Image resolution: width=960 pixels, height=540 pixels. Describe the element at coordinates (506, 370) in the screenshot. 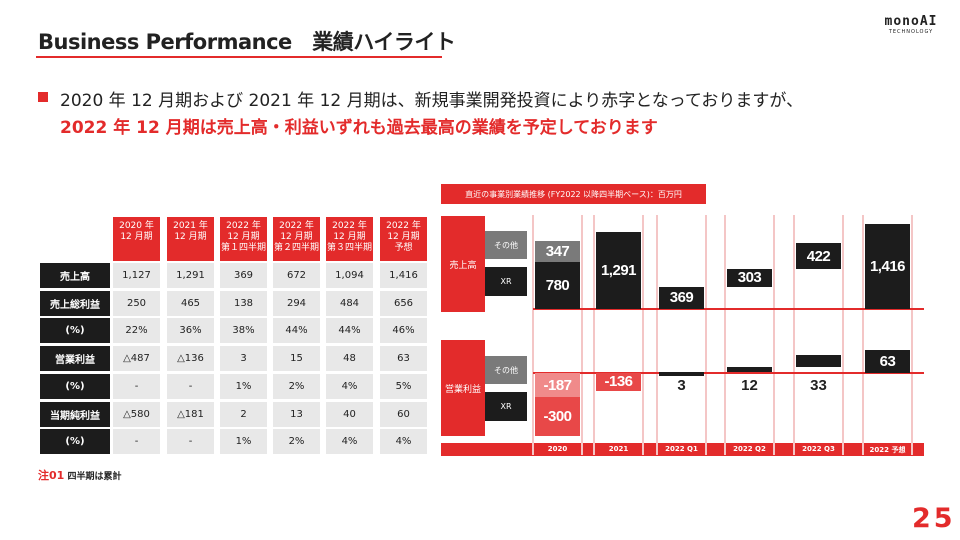

I see `legend-other-op: その他` at that location.